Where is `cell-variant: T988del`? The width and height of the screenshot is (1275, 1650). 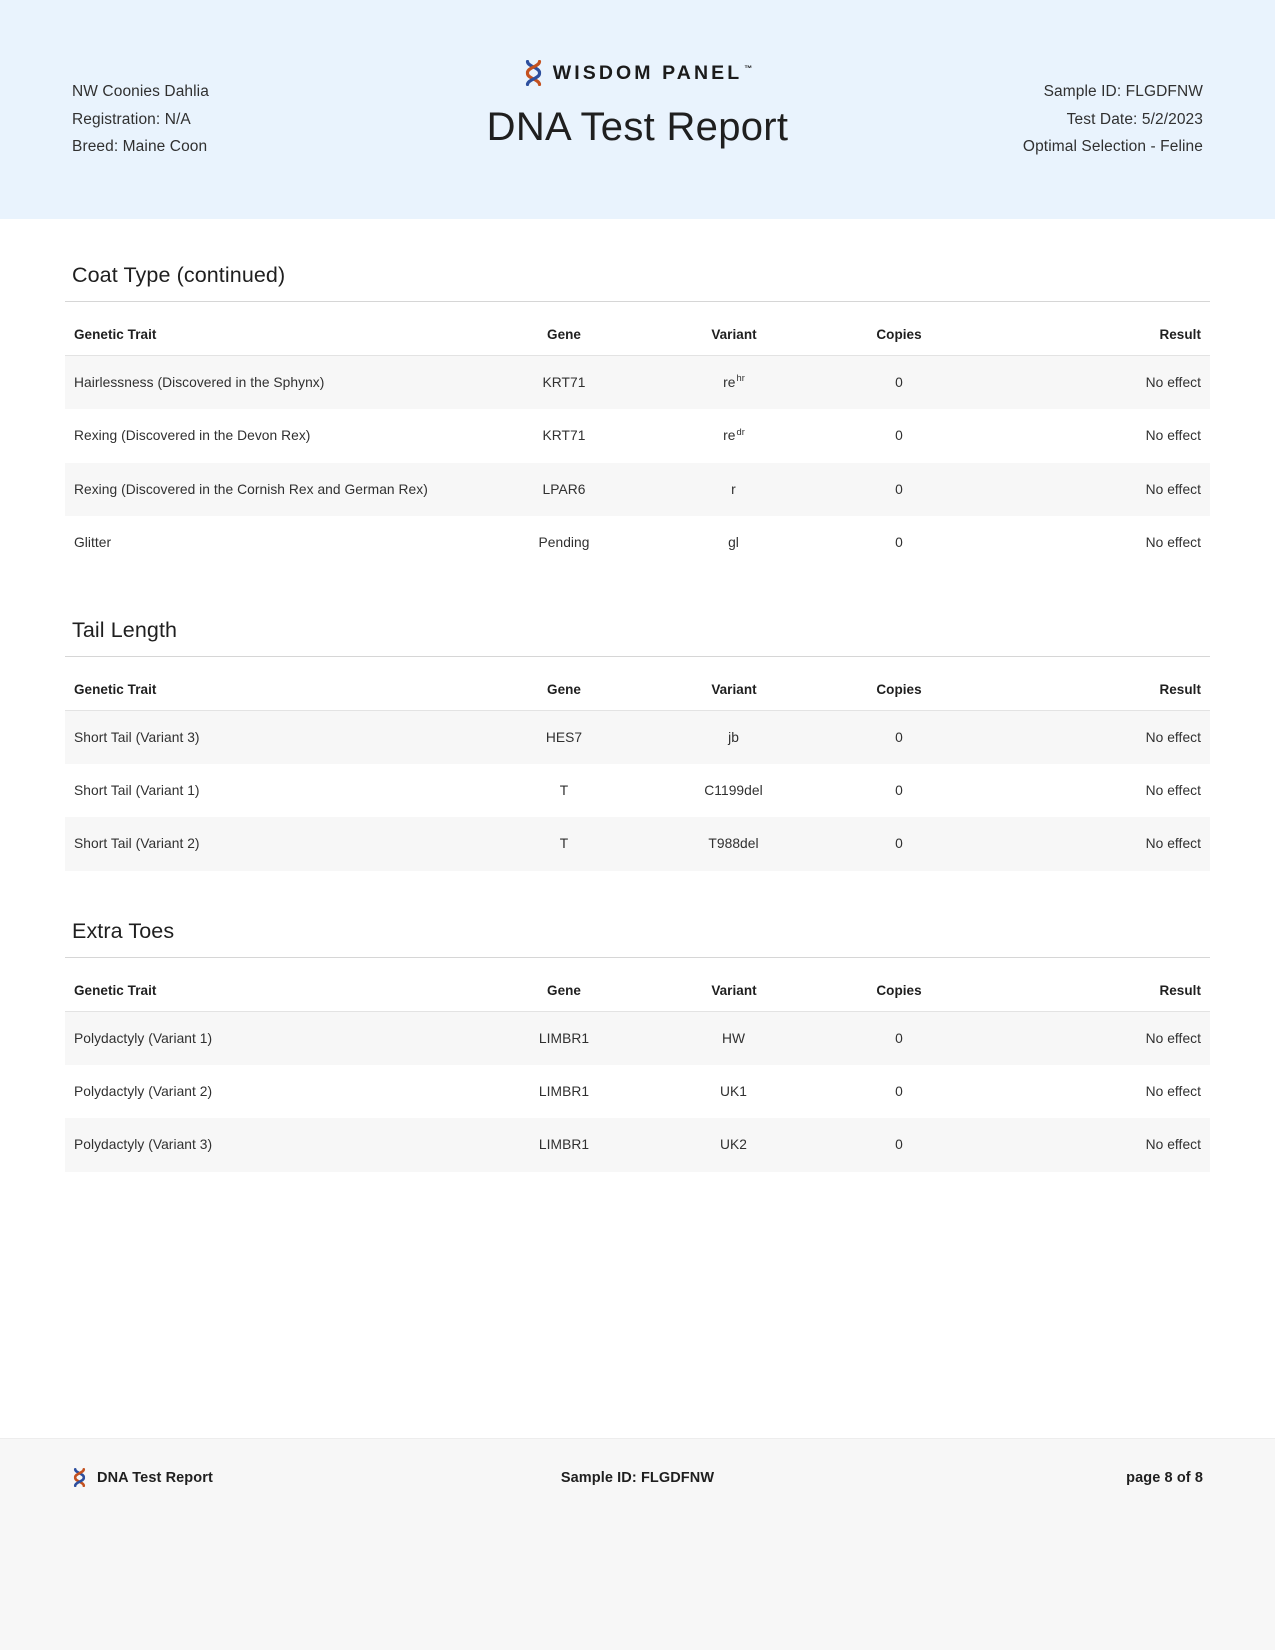
cell-variant: T988del is located at coordinates (734, 844).